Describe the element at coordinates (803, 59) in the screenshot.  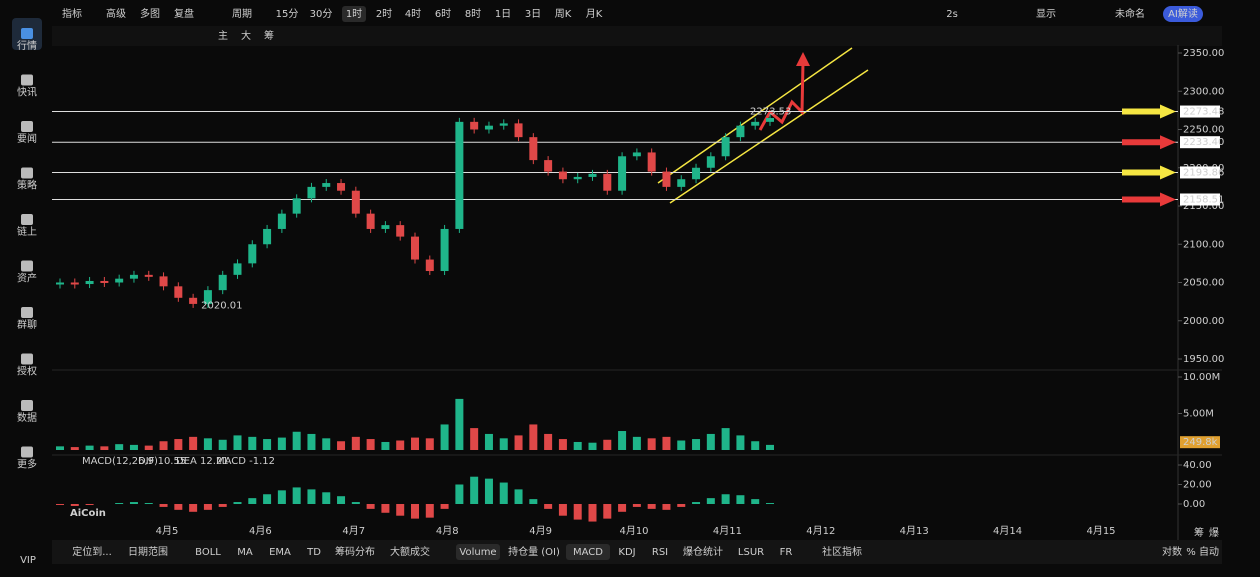
I see `arrow-head` at that location.